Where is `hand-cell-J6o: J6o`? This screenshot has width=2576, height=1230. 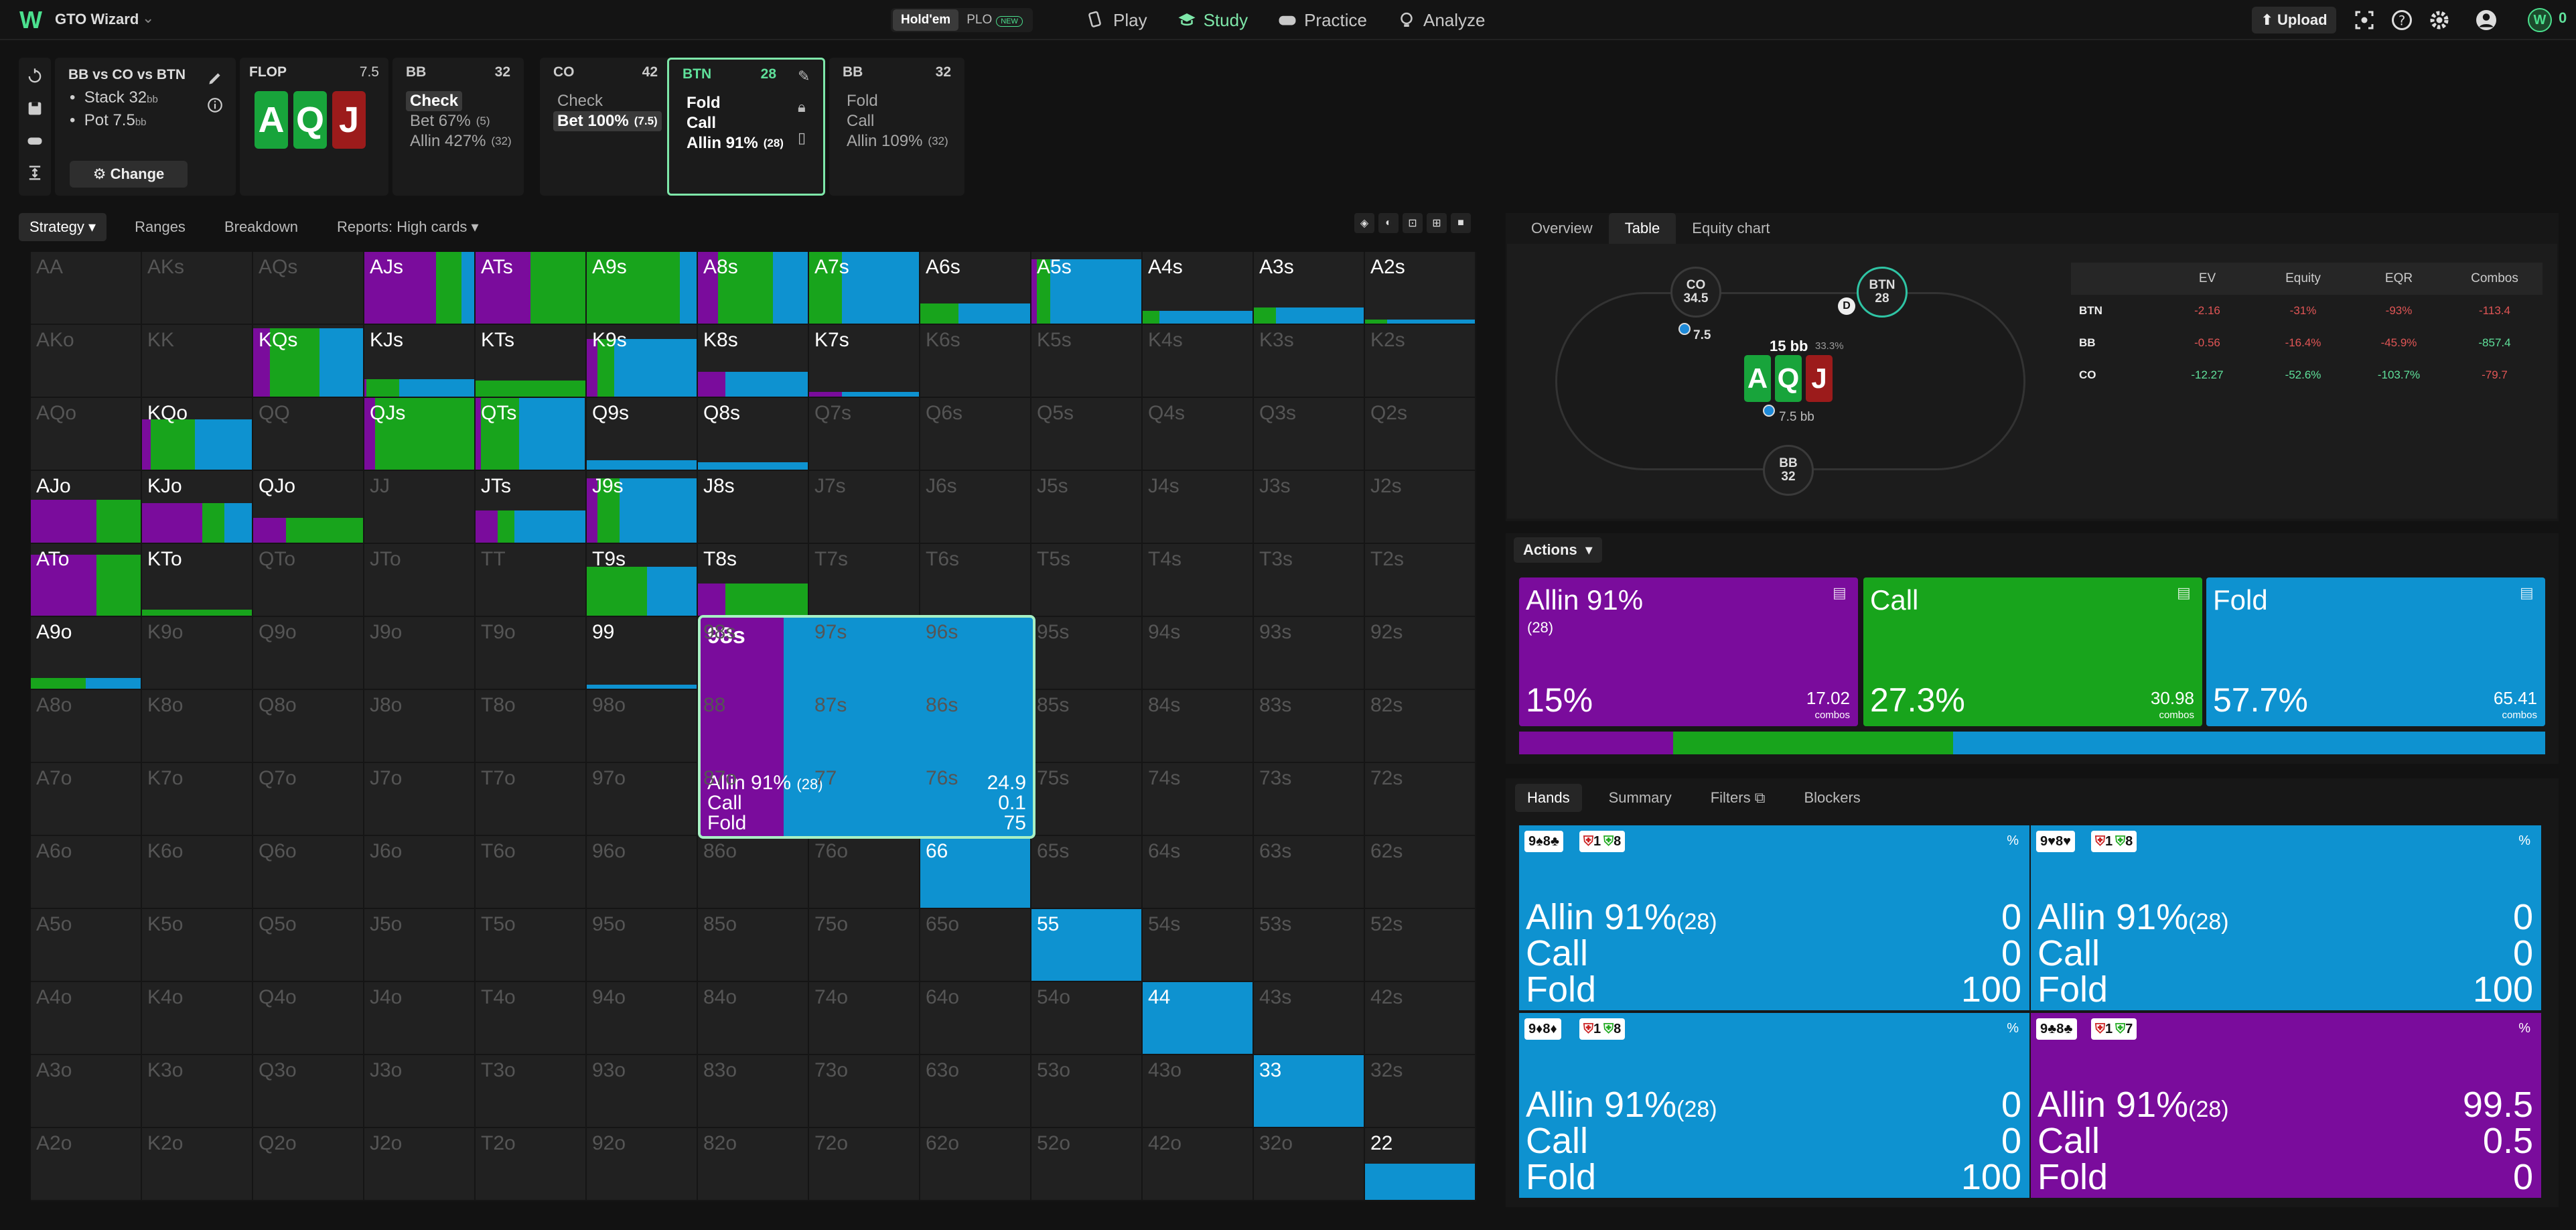 hand-cell-J6o: J6o is located at coordinates (420, 872).